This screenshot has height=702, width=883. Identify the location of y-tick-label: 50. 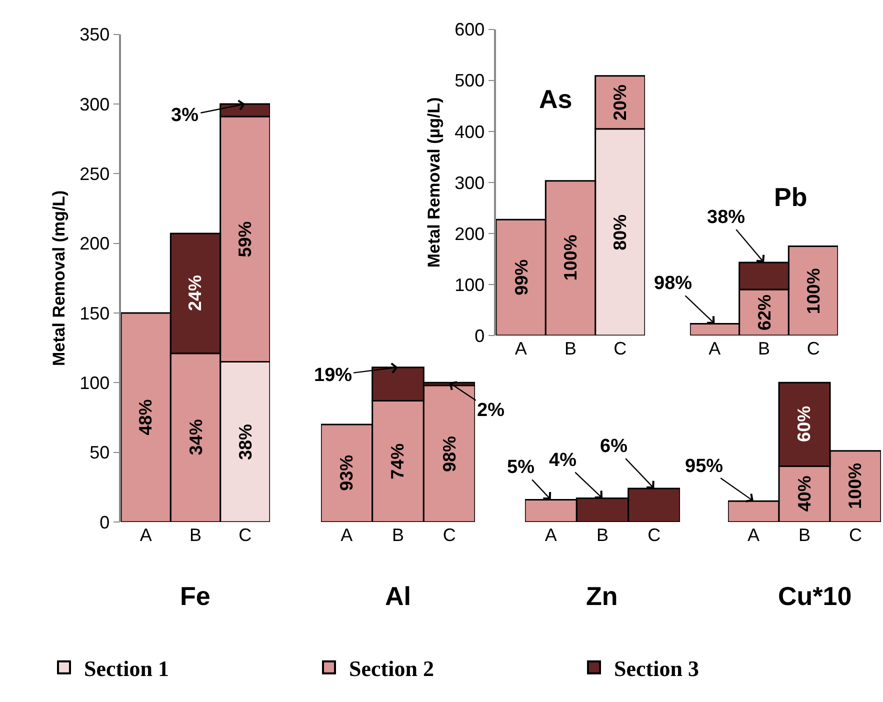
(100, 452).